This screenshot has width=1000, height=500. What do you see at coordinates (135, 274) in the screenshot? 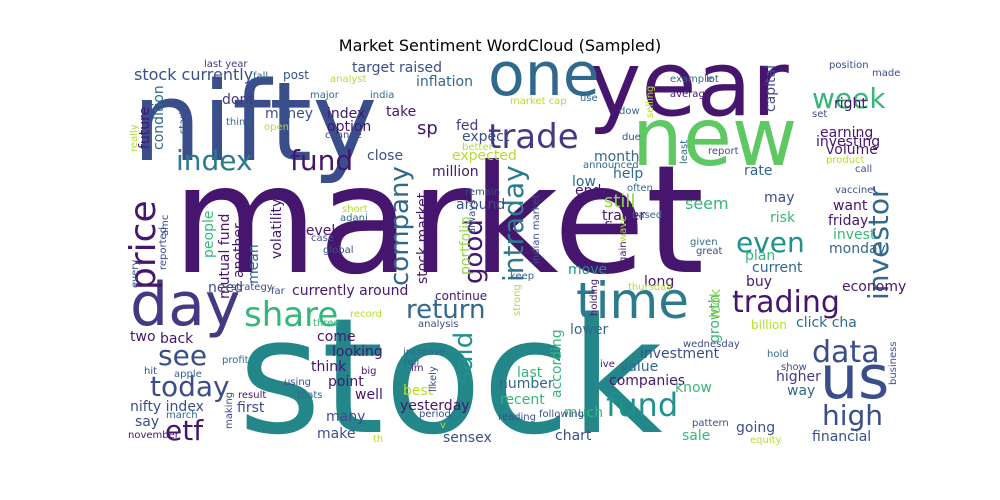
I see `word-every: every` at bounding box center [135, 274].